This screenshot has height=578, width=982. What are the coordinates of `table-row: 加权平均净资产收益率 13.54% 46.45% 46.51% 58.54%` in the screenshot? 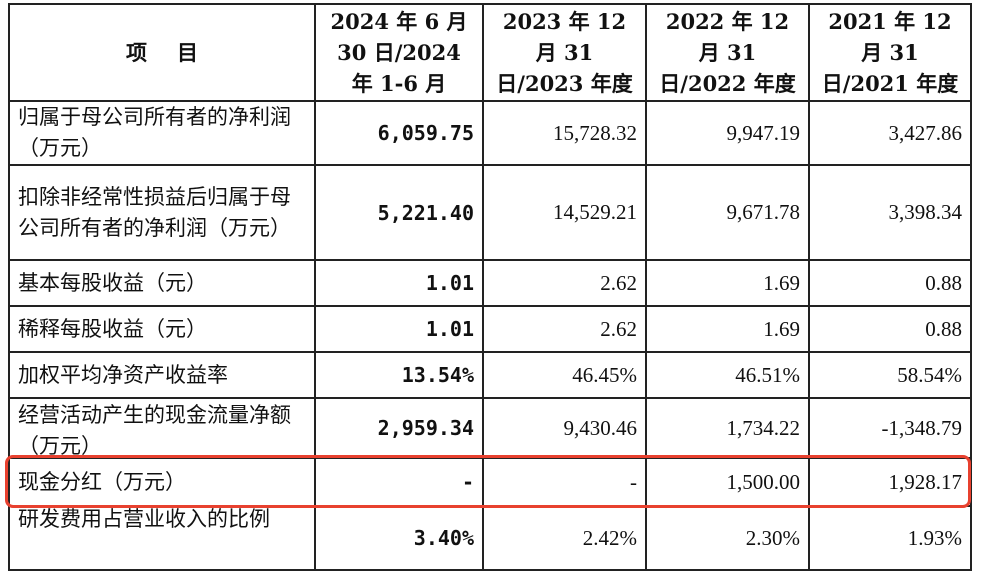 It's located at (490, 375).